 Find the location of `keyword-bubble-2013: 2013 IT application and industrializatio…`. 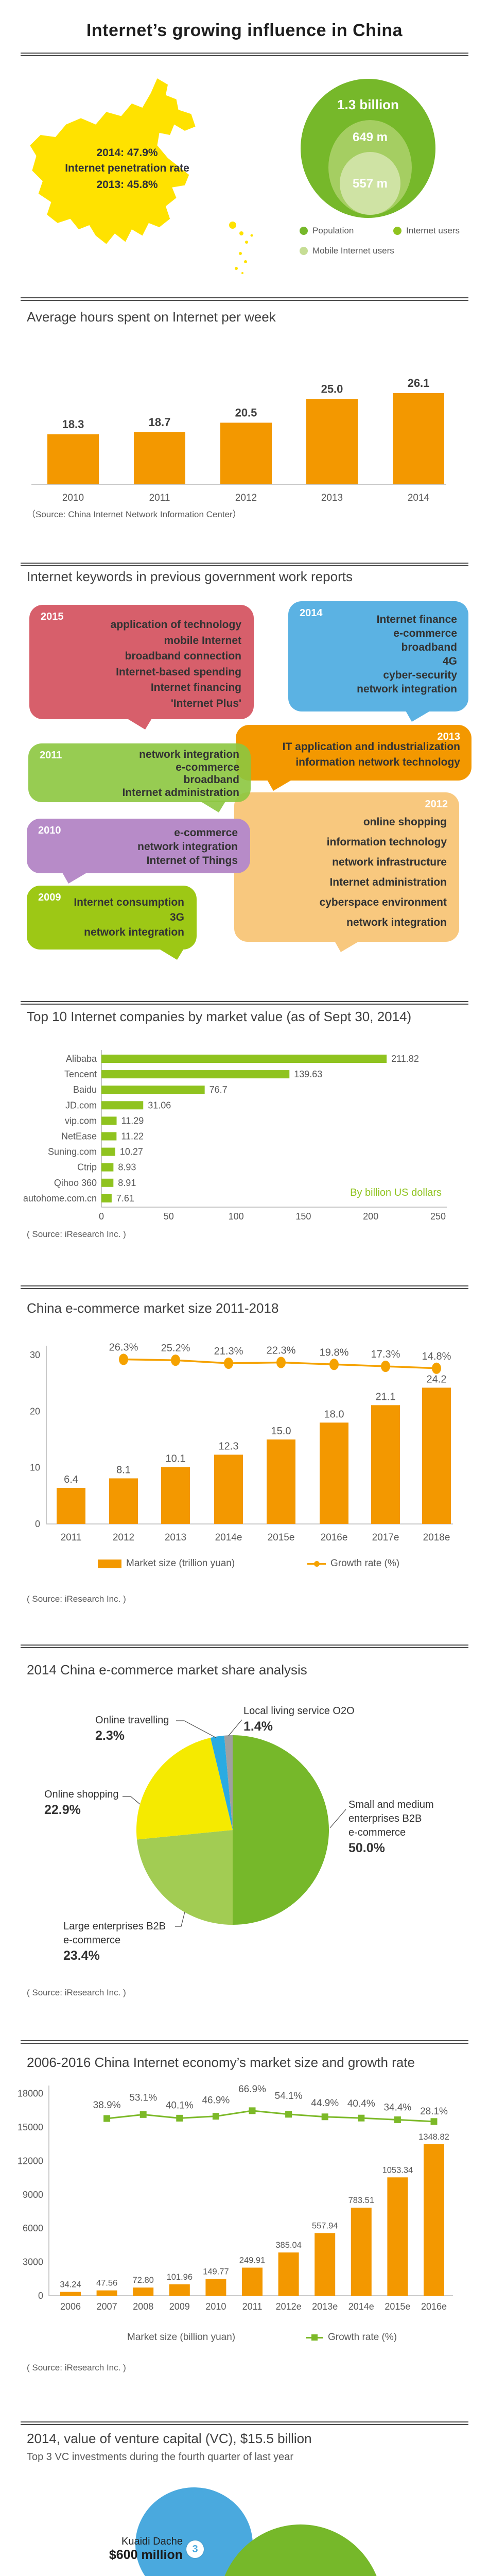

keyword-bubble-2013: 2013 IT application and industrializatio… is located at coordinates (353, 758).